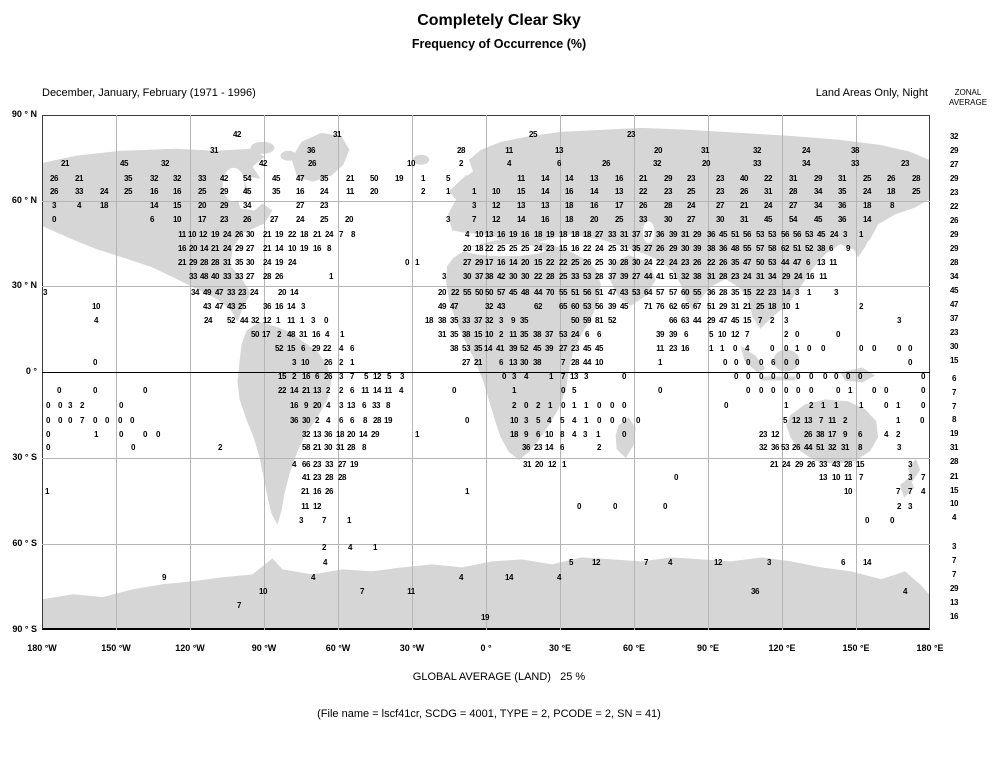 This screenshot has width=998, height=760. What do you see at coordinates (501, 248) in the screenshot?
I see `grid-value: 25` at bounding box center [501, 248].